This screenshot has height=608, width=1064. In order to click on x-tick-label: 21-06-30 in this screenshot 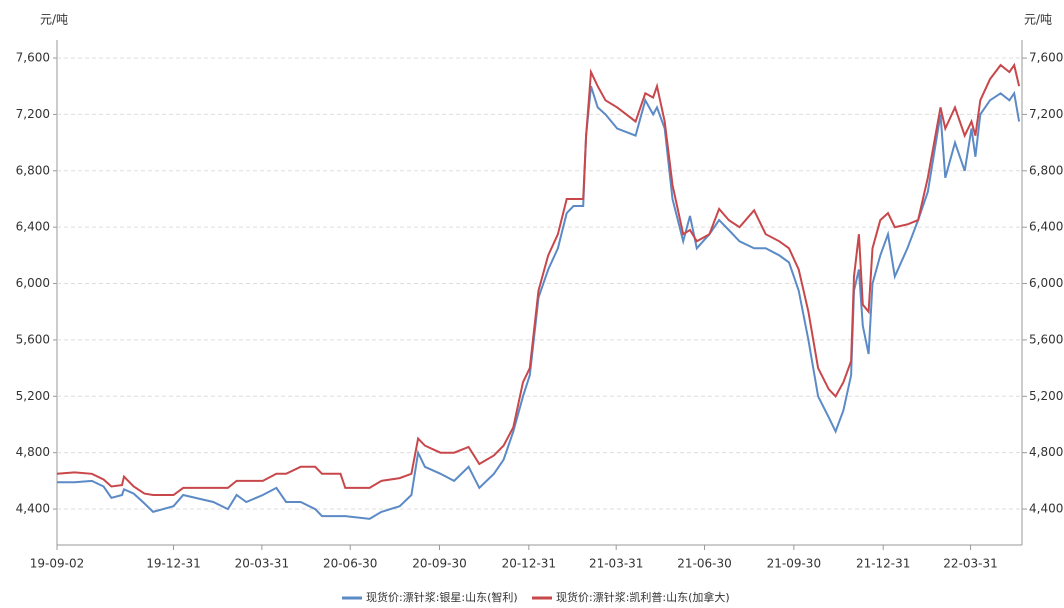, I will do `click(704, 564)`.